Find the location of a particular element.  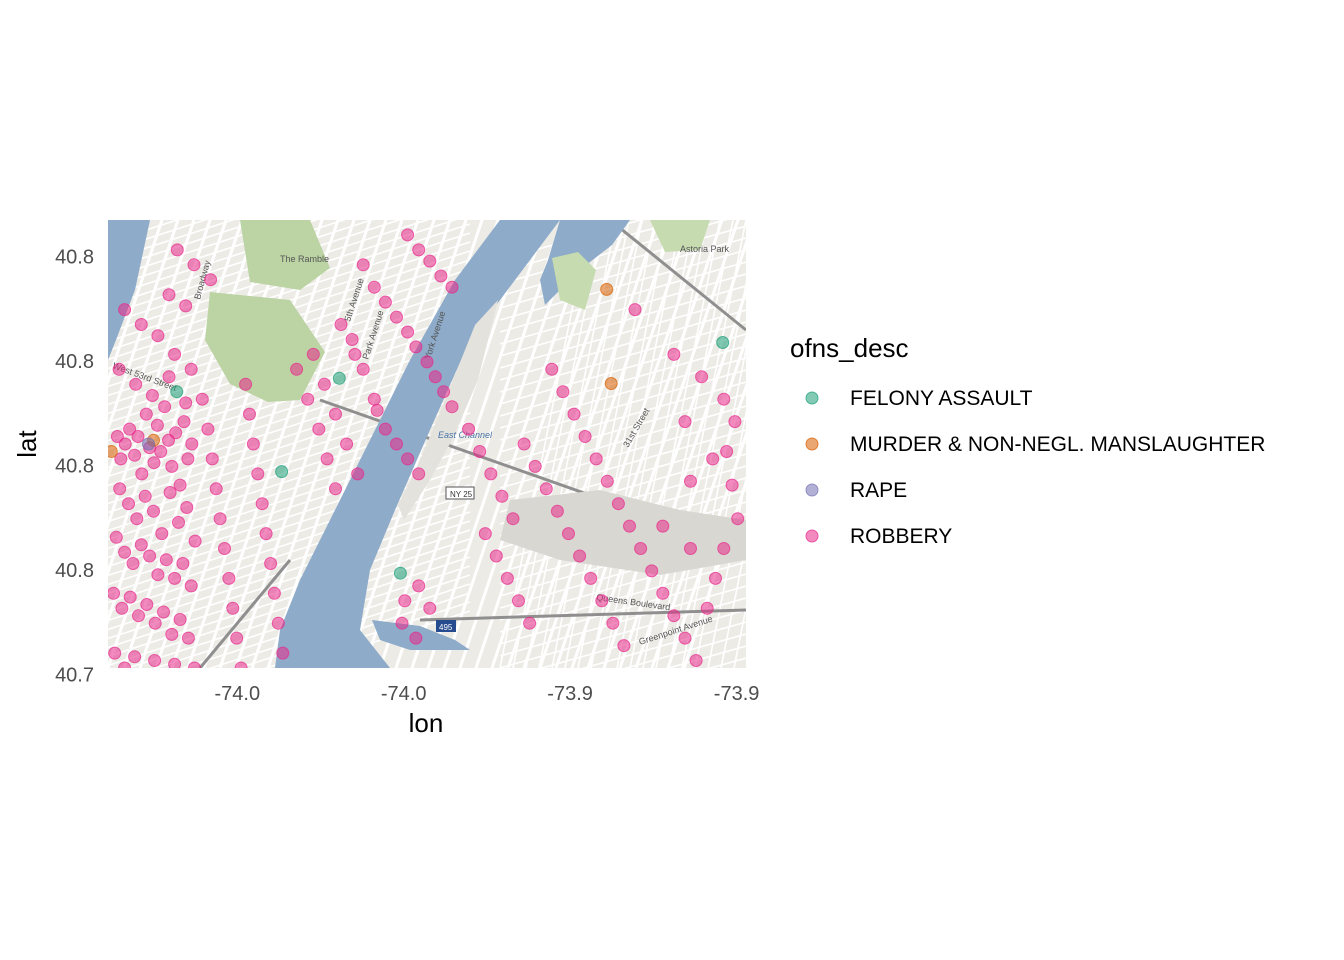

legend-entry: RAPE is located at coordinates (856, 490).